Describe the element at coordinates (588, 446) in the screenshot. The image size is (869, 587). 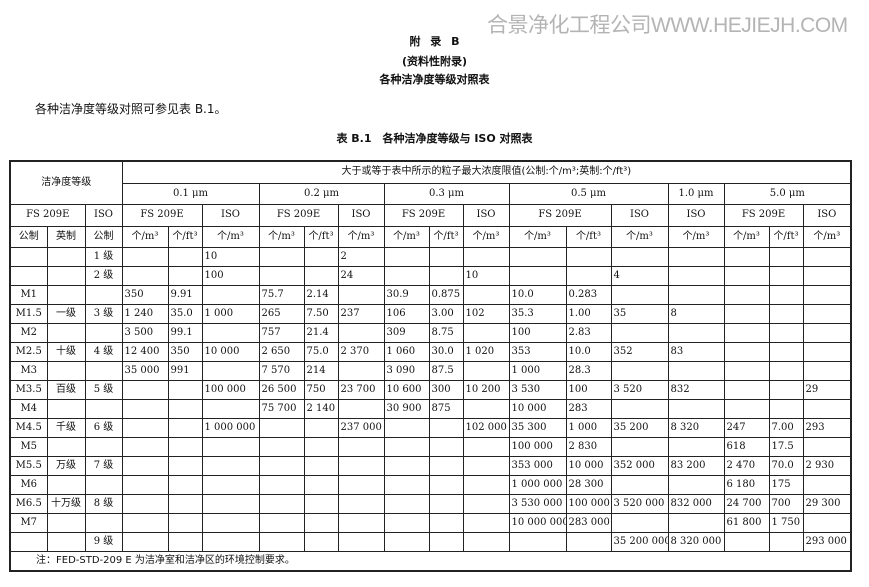
I see `cell-value: 2 830` at that location.